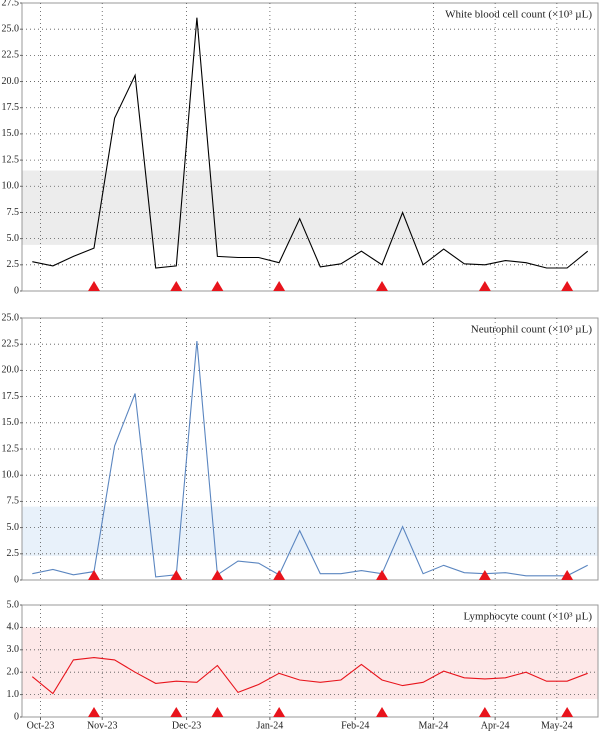  Describe the element at coordinates (11, 4) in the screenshot. I see `y-tick-label: 27.5` at that location.